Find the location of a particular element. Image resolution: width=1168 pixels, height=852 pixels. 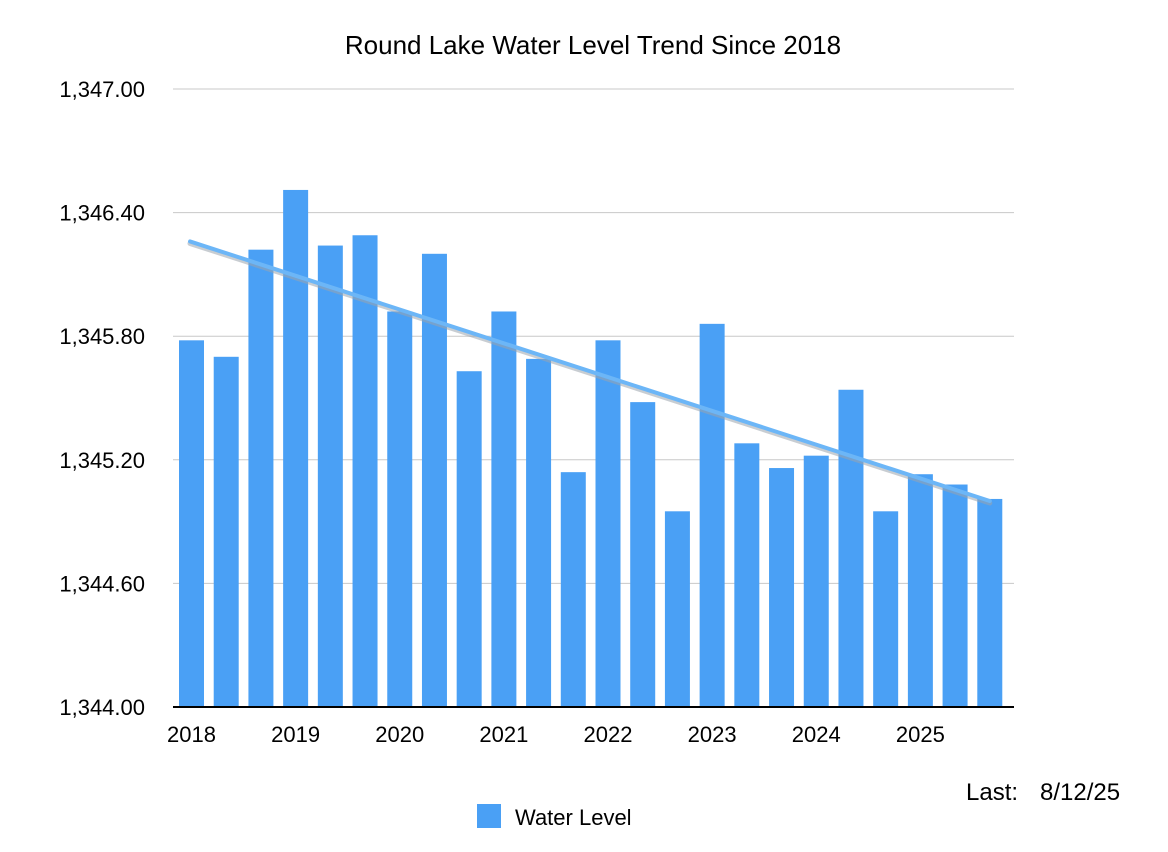

y-tick-label: 1,347.00 is located at coordinates (102, 89).